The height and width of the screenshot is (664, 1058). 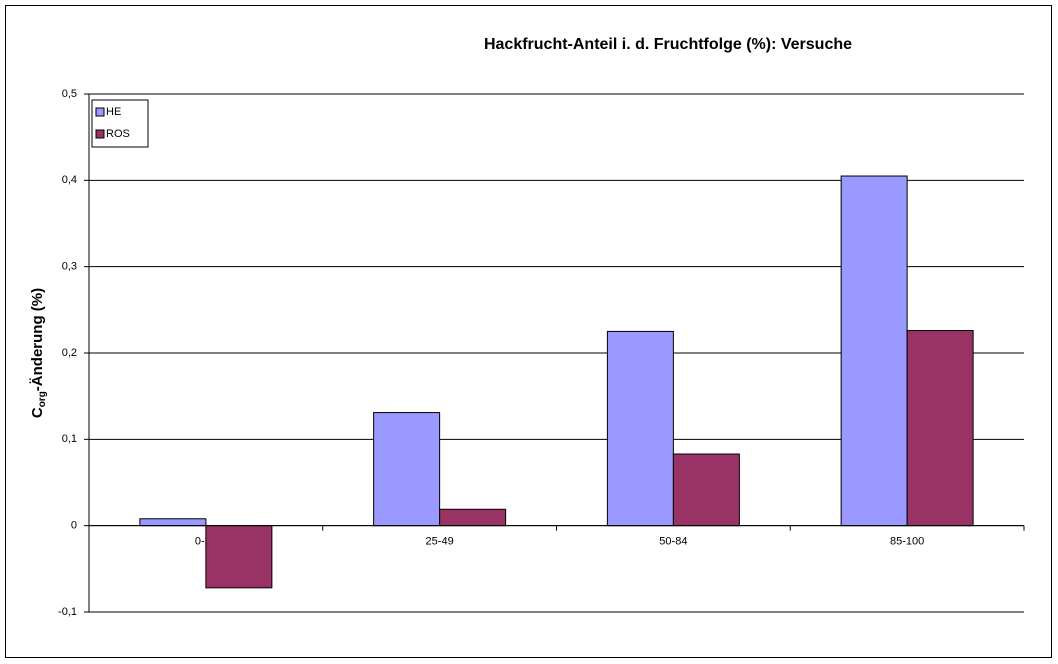 I want to click on legend-label: ROS, so click(x=118, y=134).